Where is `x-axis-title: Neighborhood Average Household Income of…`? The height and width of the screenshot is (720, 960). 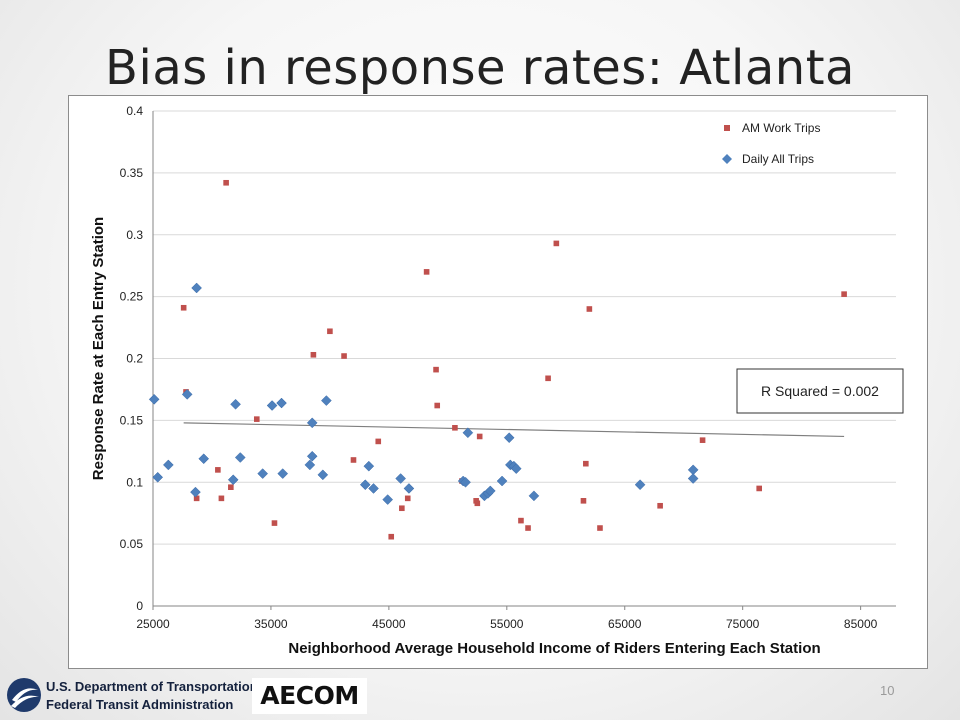
x-axis-title: Neighborhood Average Household Income of… is located at coordinates (554, 648).